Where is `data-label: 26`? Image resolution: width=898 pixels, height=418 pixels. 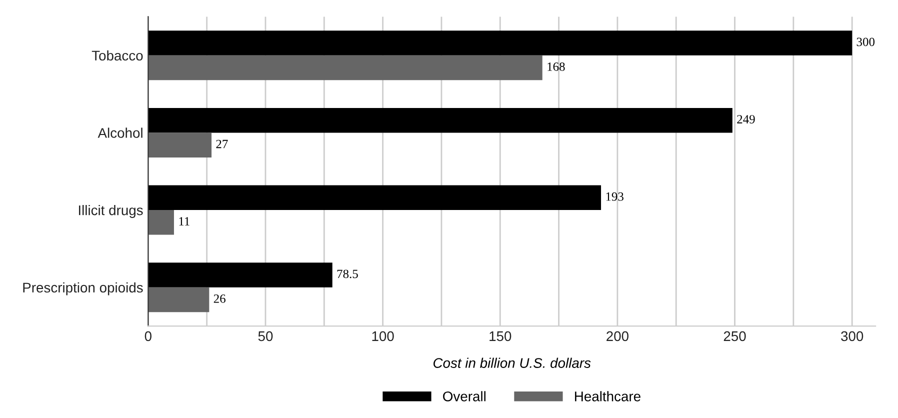
data-label: 26 is located at coordinates (220, 298).